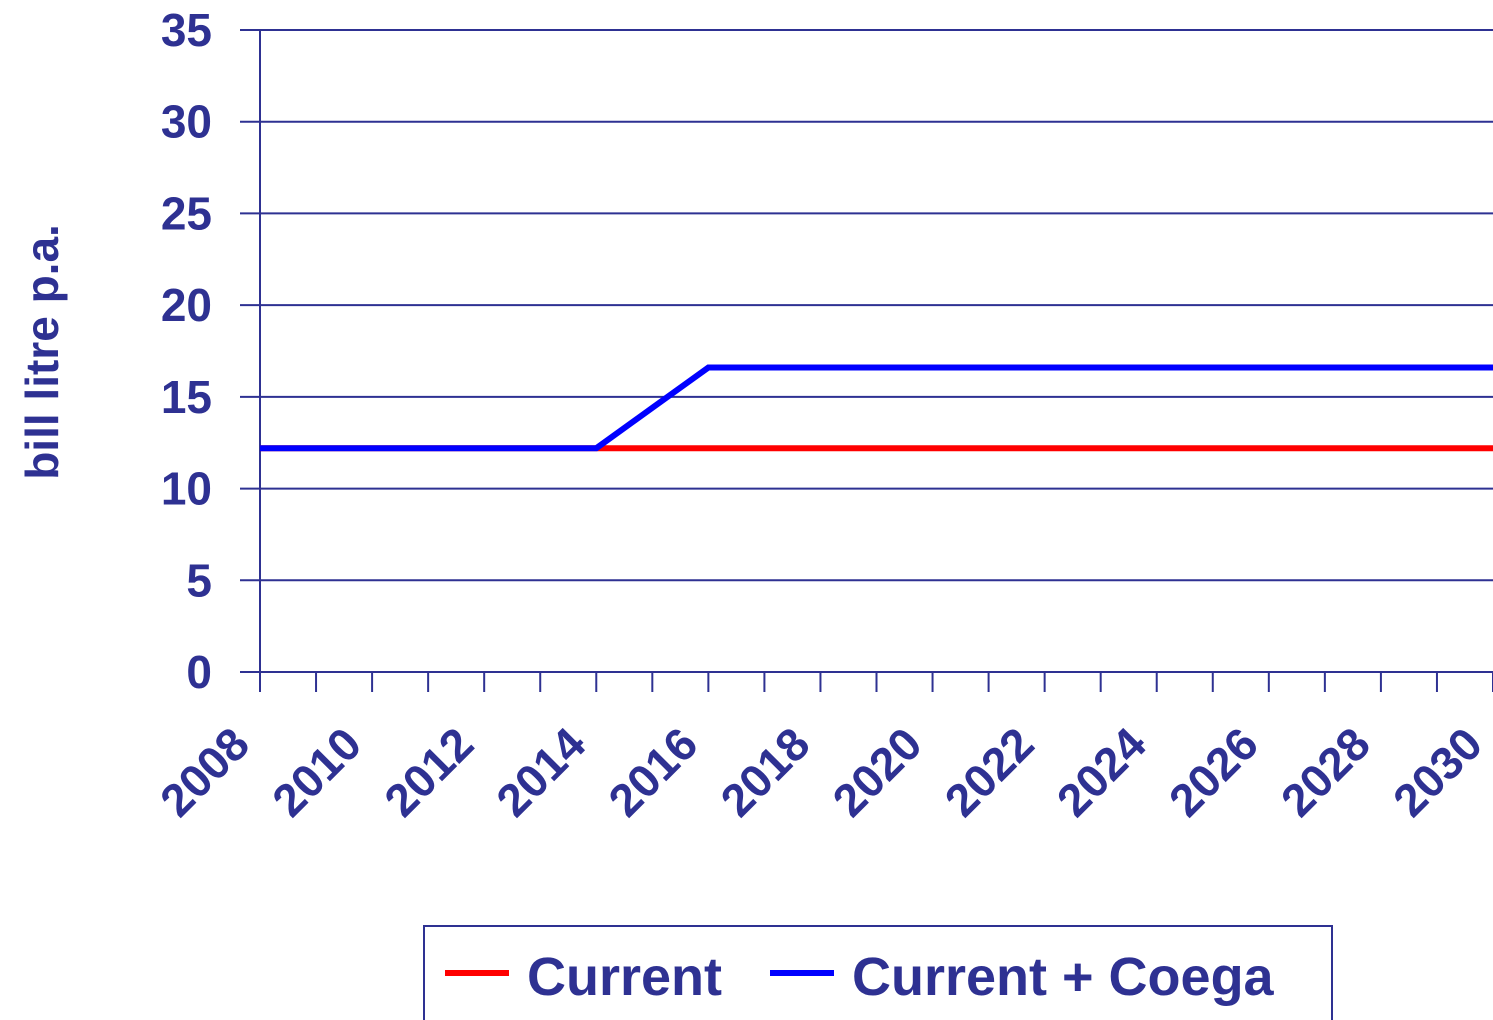 The height and width of the screenshot is (1020, 1493). Describe the element at coordinates (199, 672) in the screenshot. I see `y-tick-label: 0` at that location.